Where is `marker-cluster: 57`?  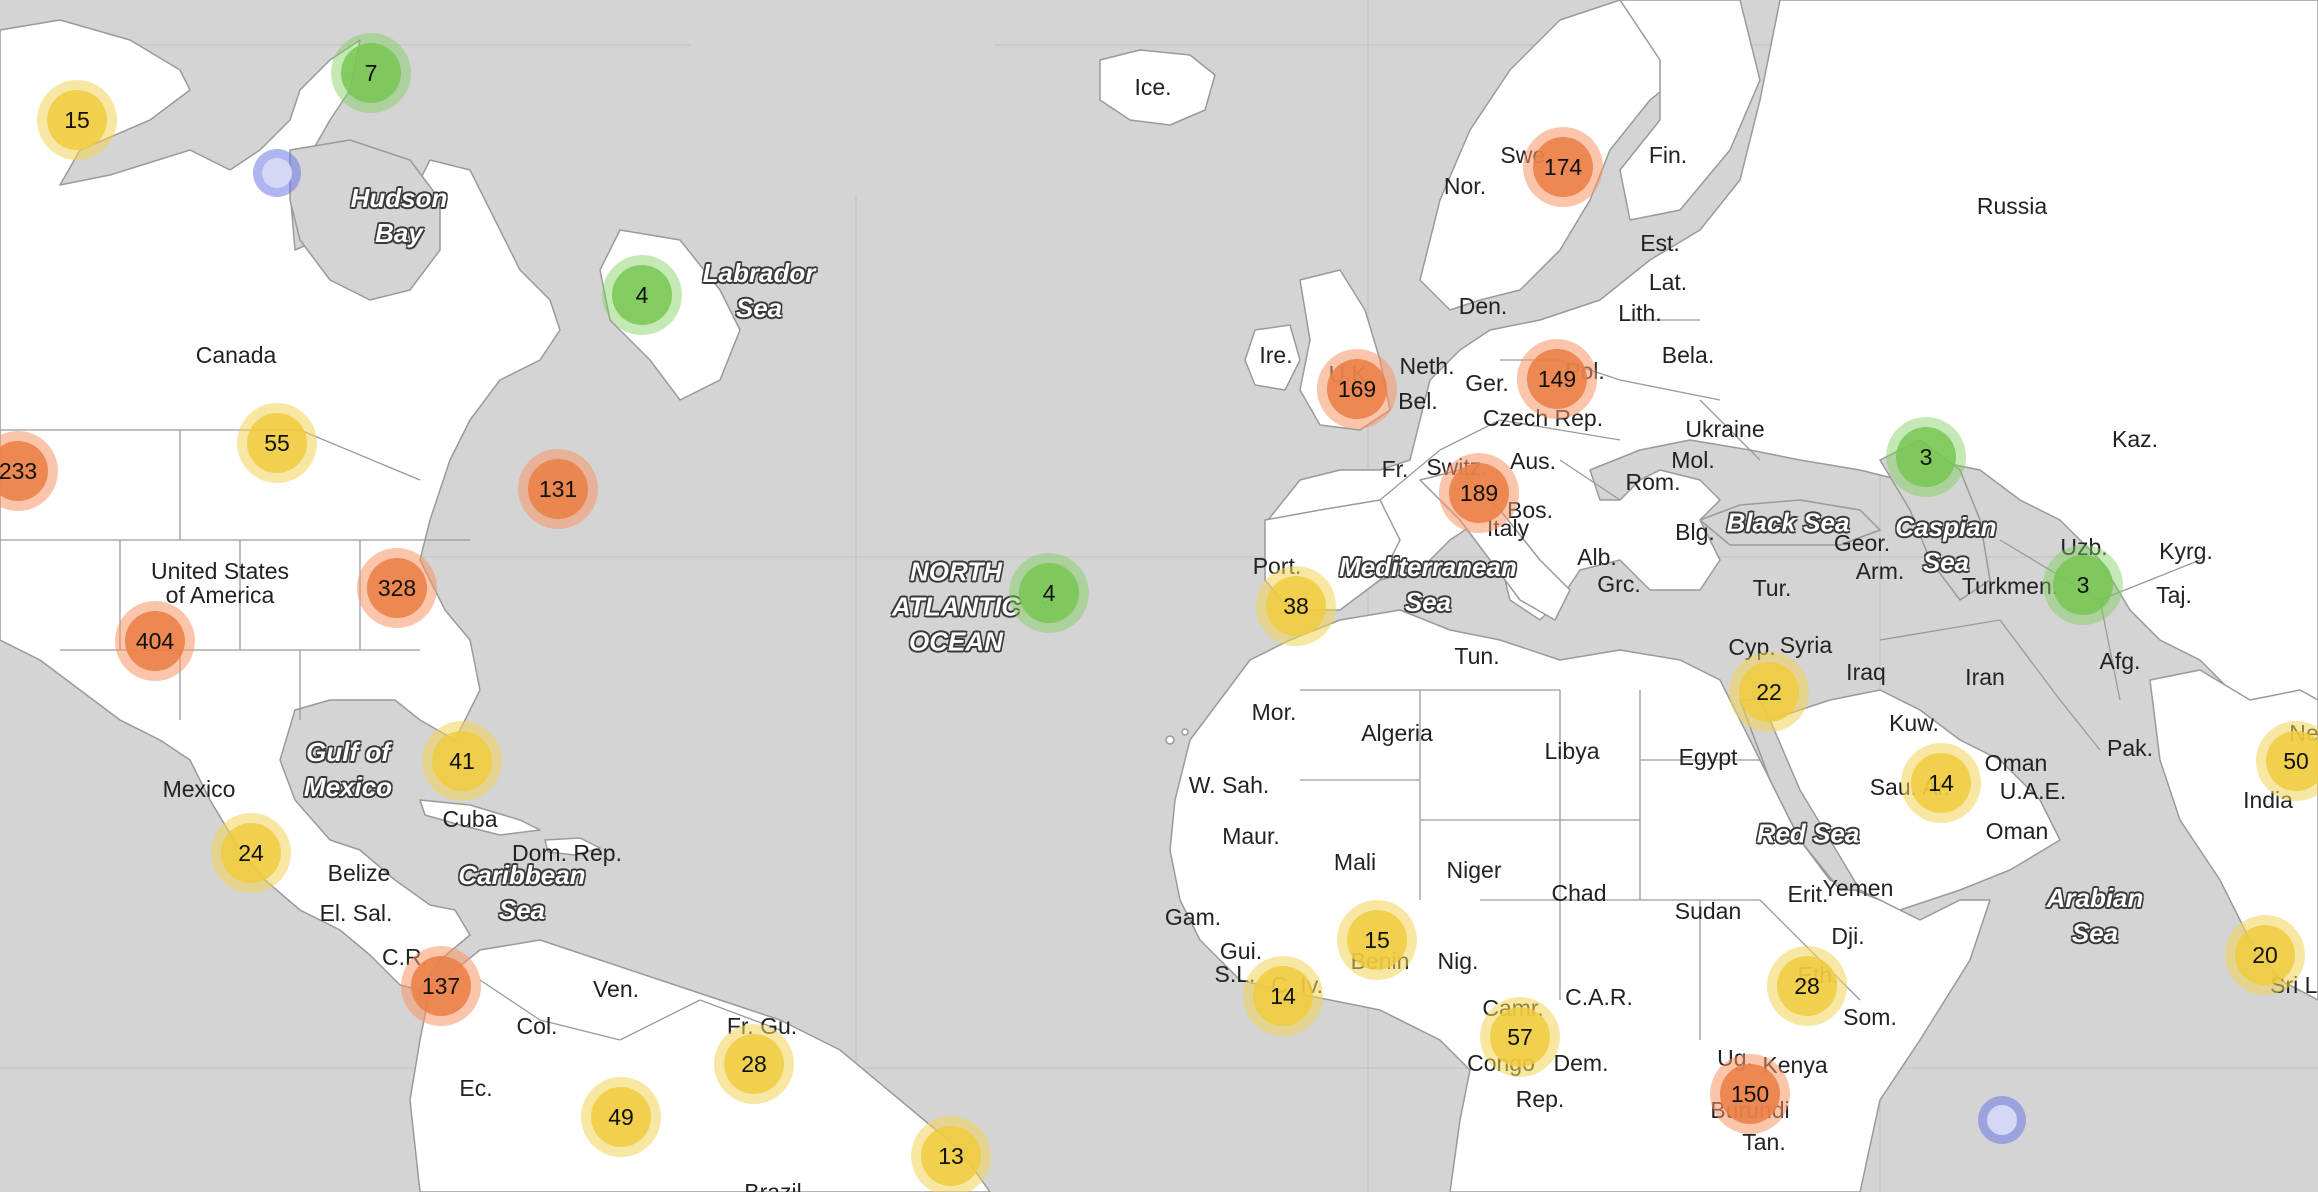 marker-cluster: 57 is located at coordinates (1520, 1037).